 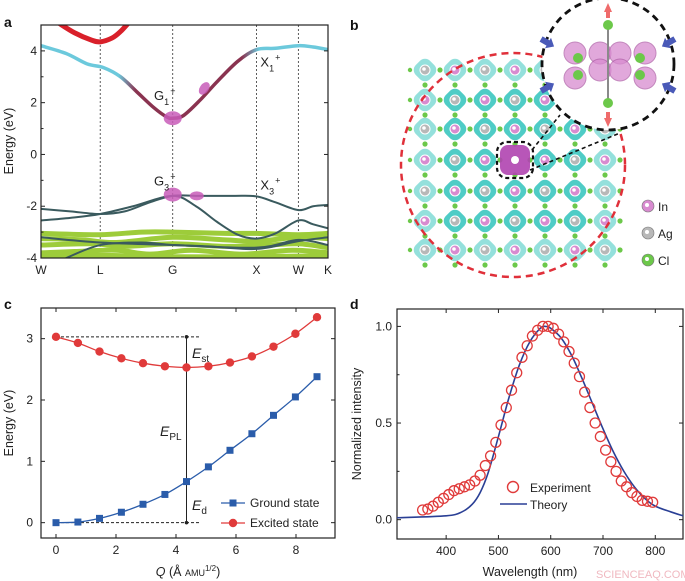 I want to click on legend-experiment-marker, so click(x=513, y=487).